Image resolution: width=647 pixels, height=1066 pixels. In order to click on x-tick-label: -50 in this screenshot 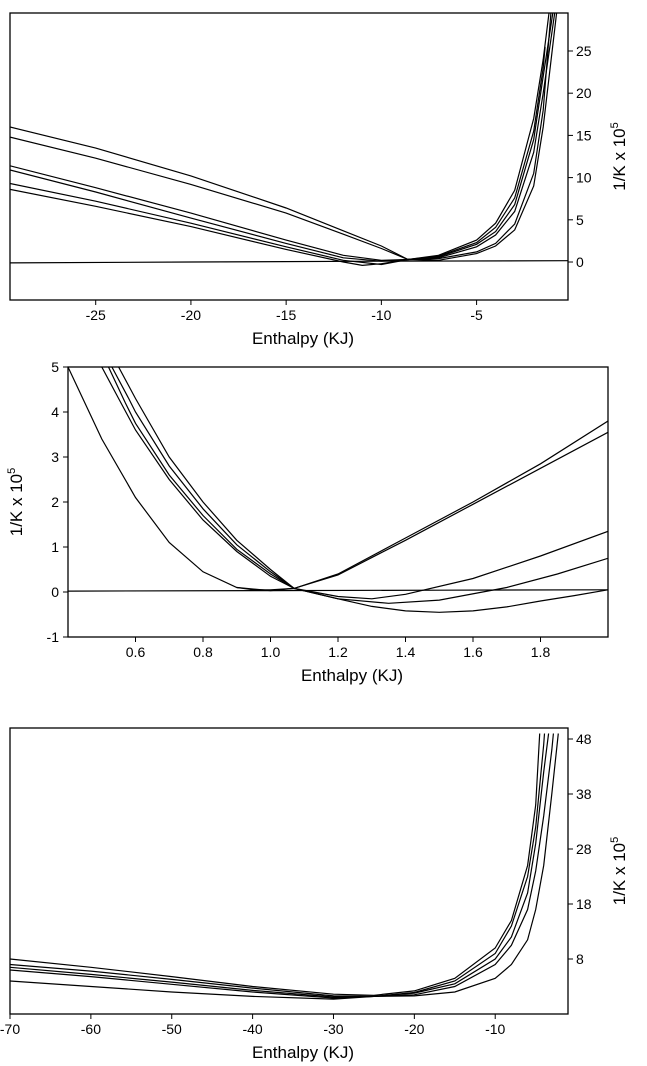, I will do `click(172, 1029)`.